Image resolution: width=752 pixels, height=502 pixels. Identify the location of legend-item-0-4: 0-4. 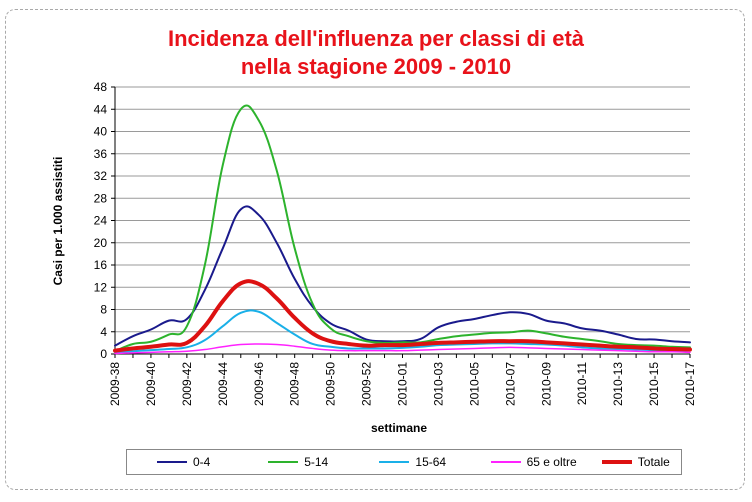
(183, 462).